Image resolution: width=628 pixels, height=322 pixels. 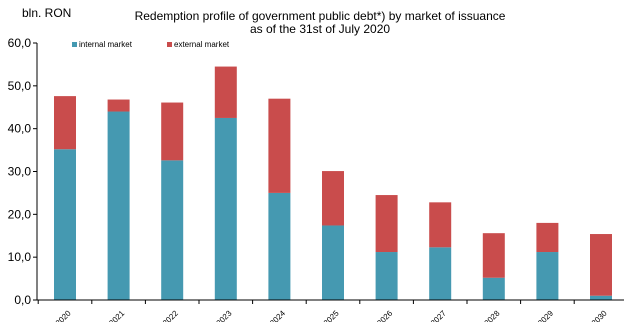 I want to click on x-tick-label-2028: 2028, so click(x=492, y=315).